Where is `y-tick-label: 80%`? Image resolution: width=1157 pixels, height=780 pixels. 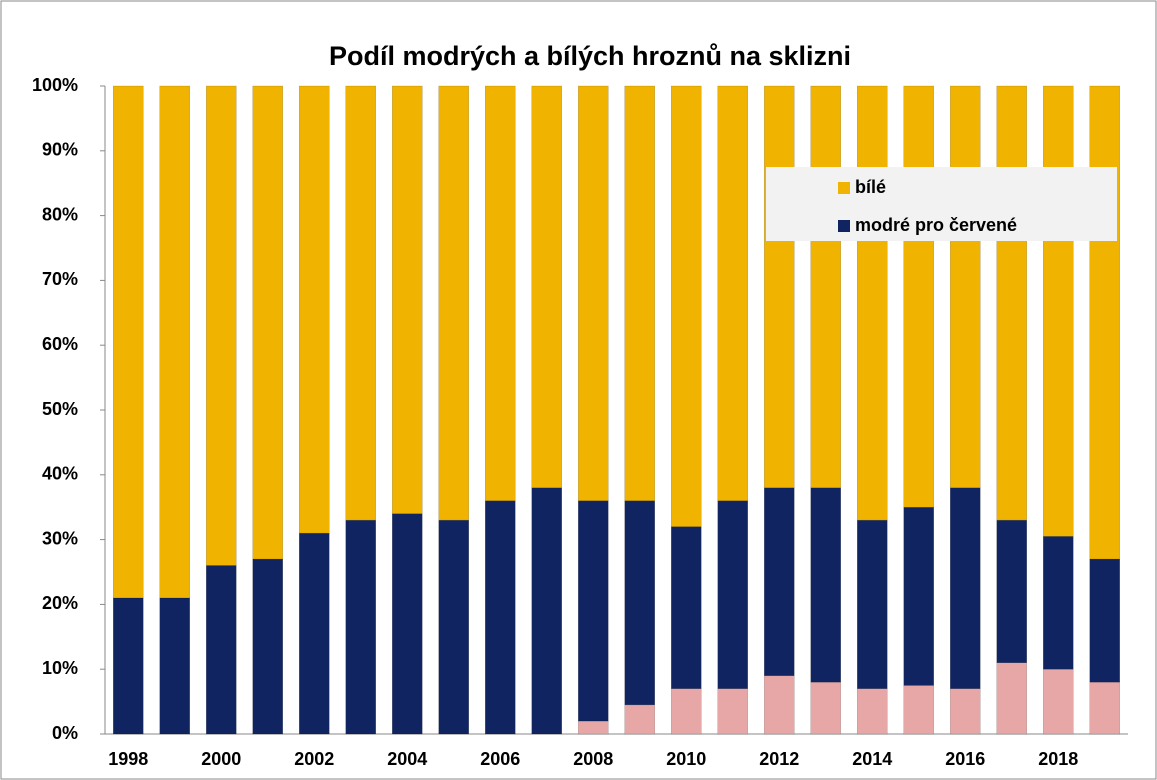 y-tick-label: 80% is located at coordinates (60, 214).